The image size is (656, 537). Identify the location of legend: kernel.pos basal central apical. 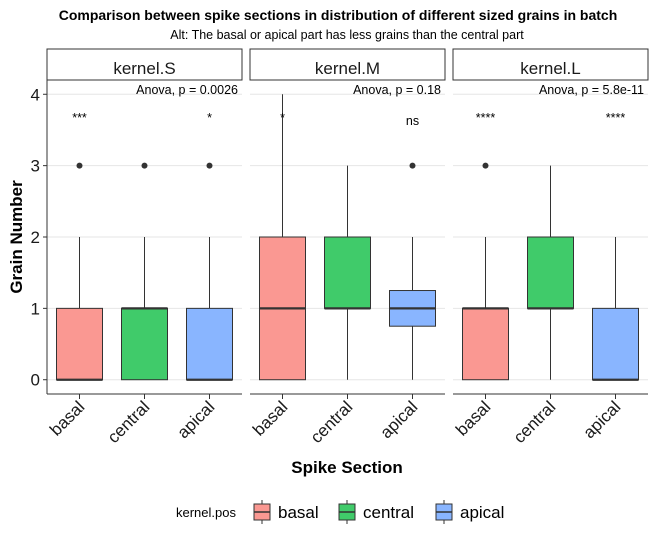
(340, 512).